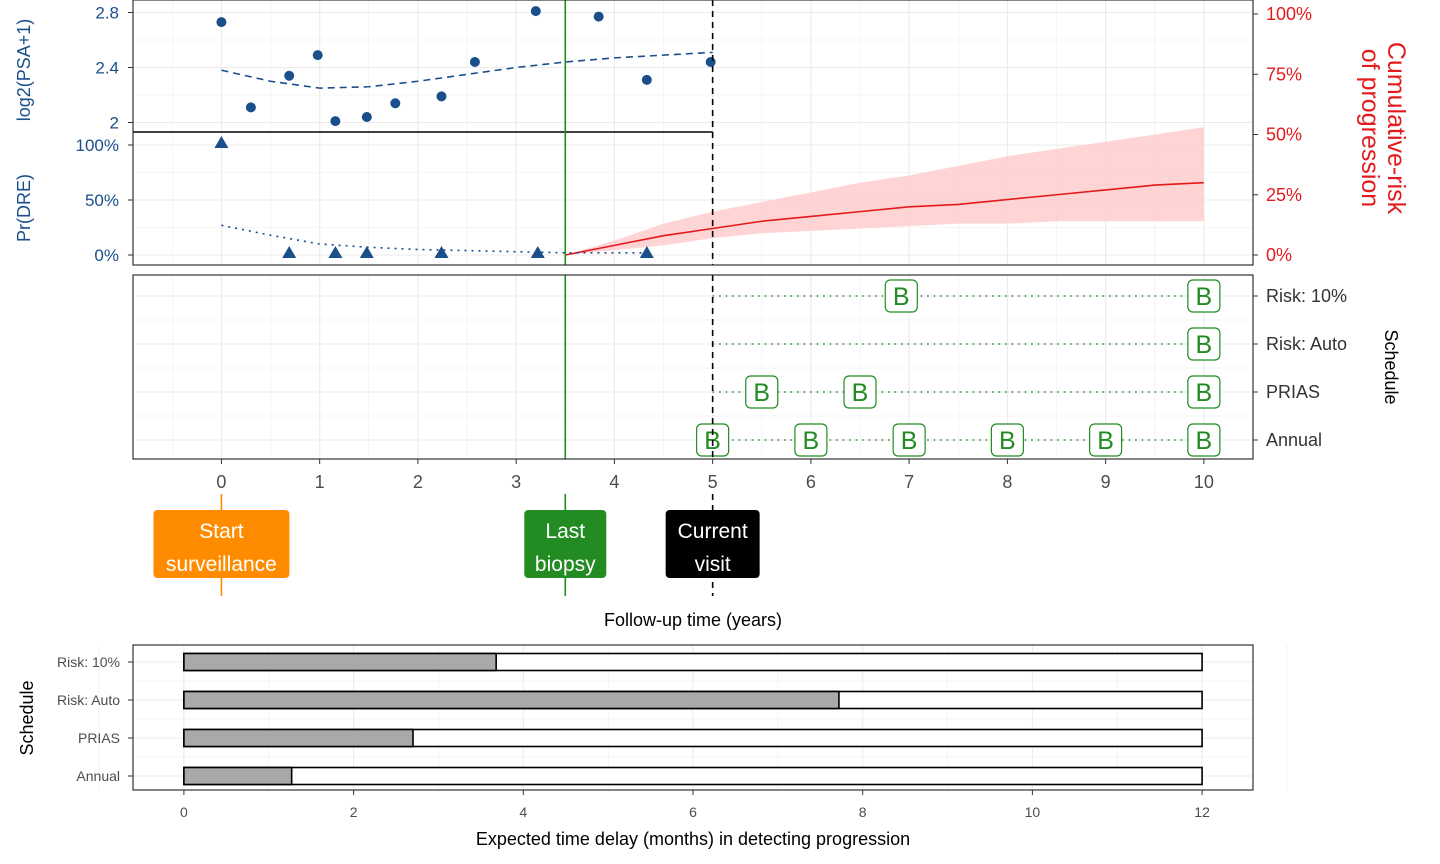 Image resolution: width=1440 pixels, height=864 pixels. What do you see at coordinates (1306, 344) in the screenshot?
I see `schedule-row-label: Risk: Auto` at bounding box center [1306, 344].